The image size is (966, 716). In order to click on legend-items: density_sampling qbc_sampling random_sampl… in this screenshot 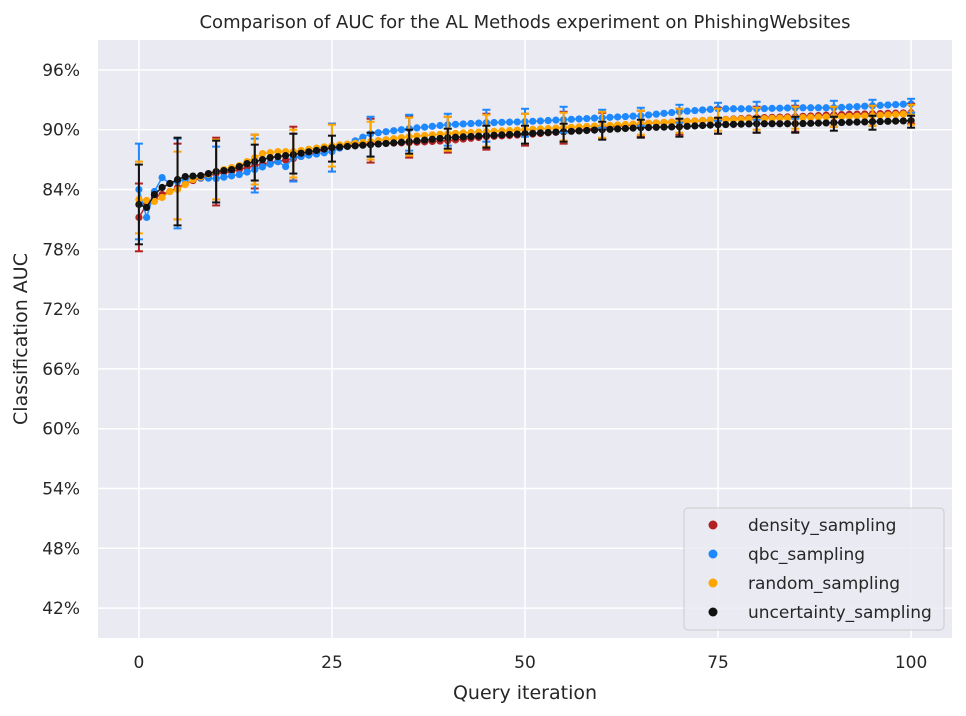, I will do `click(820, 569)`.